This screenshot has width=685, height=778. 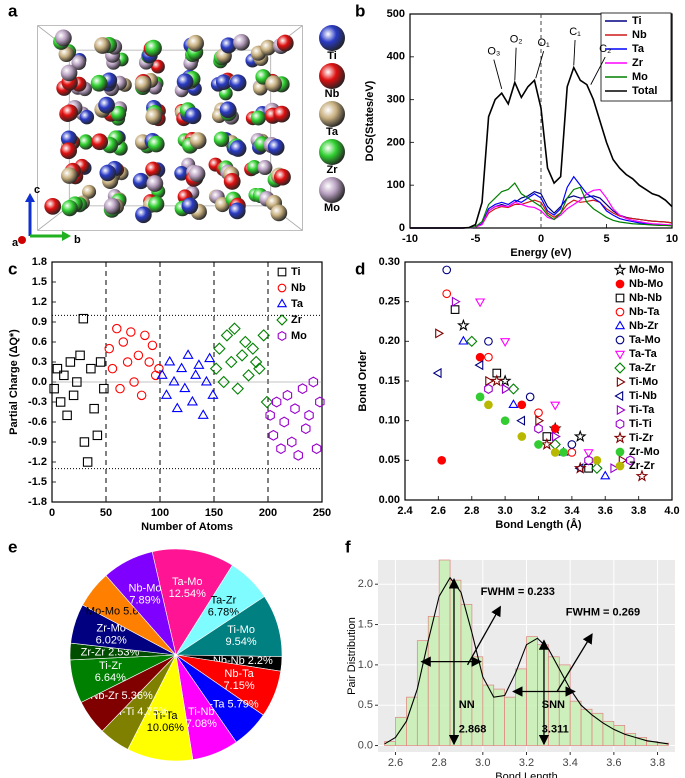 I want to click on slice-label: Ta-Mo, so click(x=187, y=582).